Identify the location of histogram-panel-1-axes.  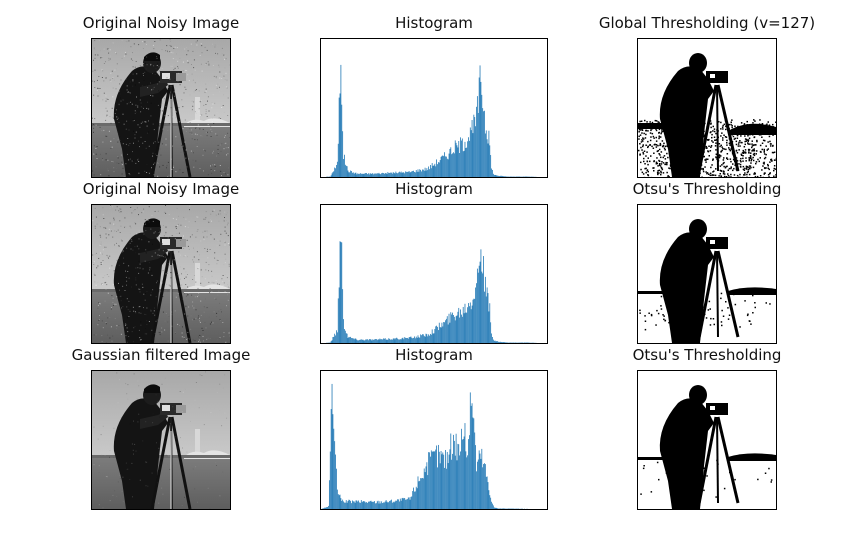
(434, 108).